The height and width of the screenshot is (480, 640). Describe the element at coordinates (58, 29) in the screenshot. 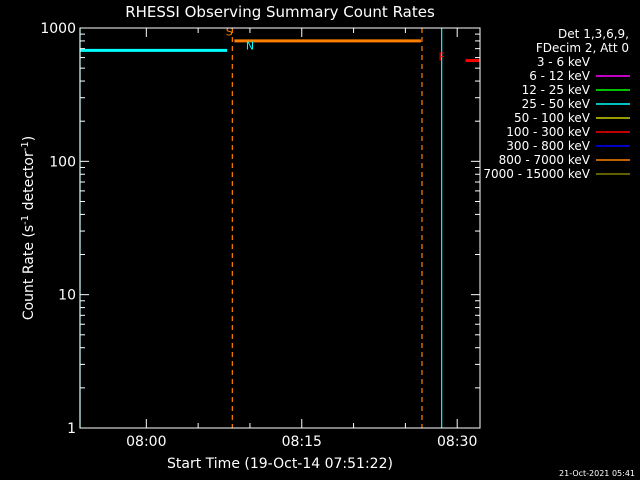

I see `y-tick-label: 1000` at that location.